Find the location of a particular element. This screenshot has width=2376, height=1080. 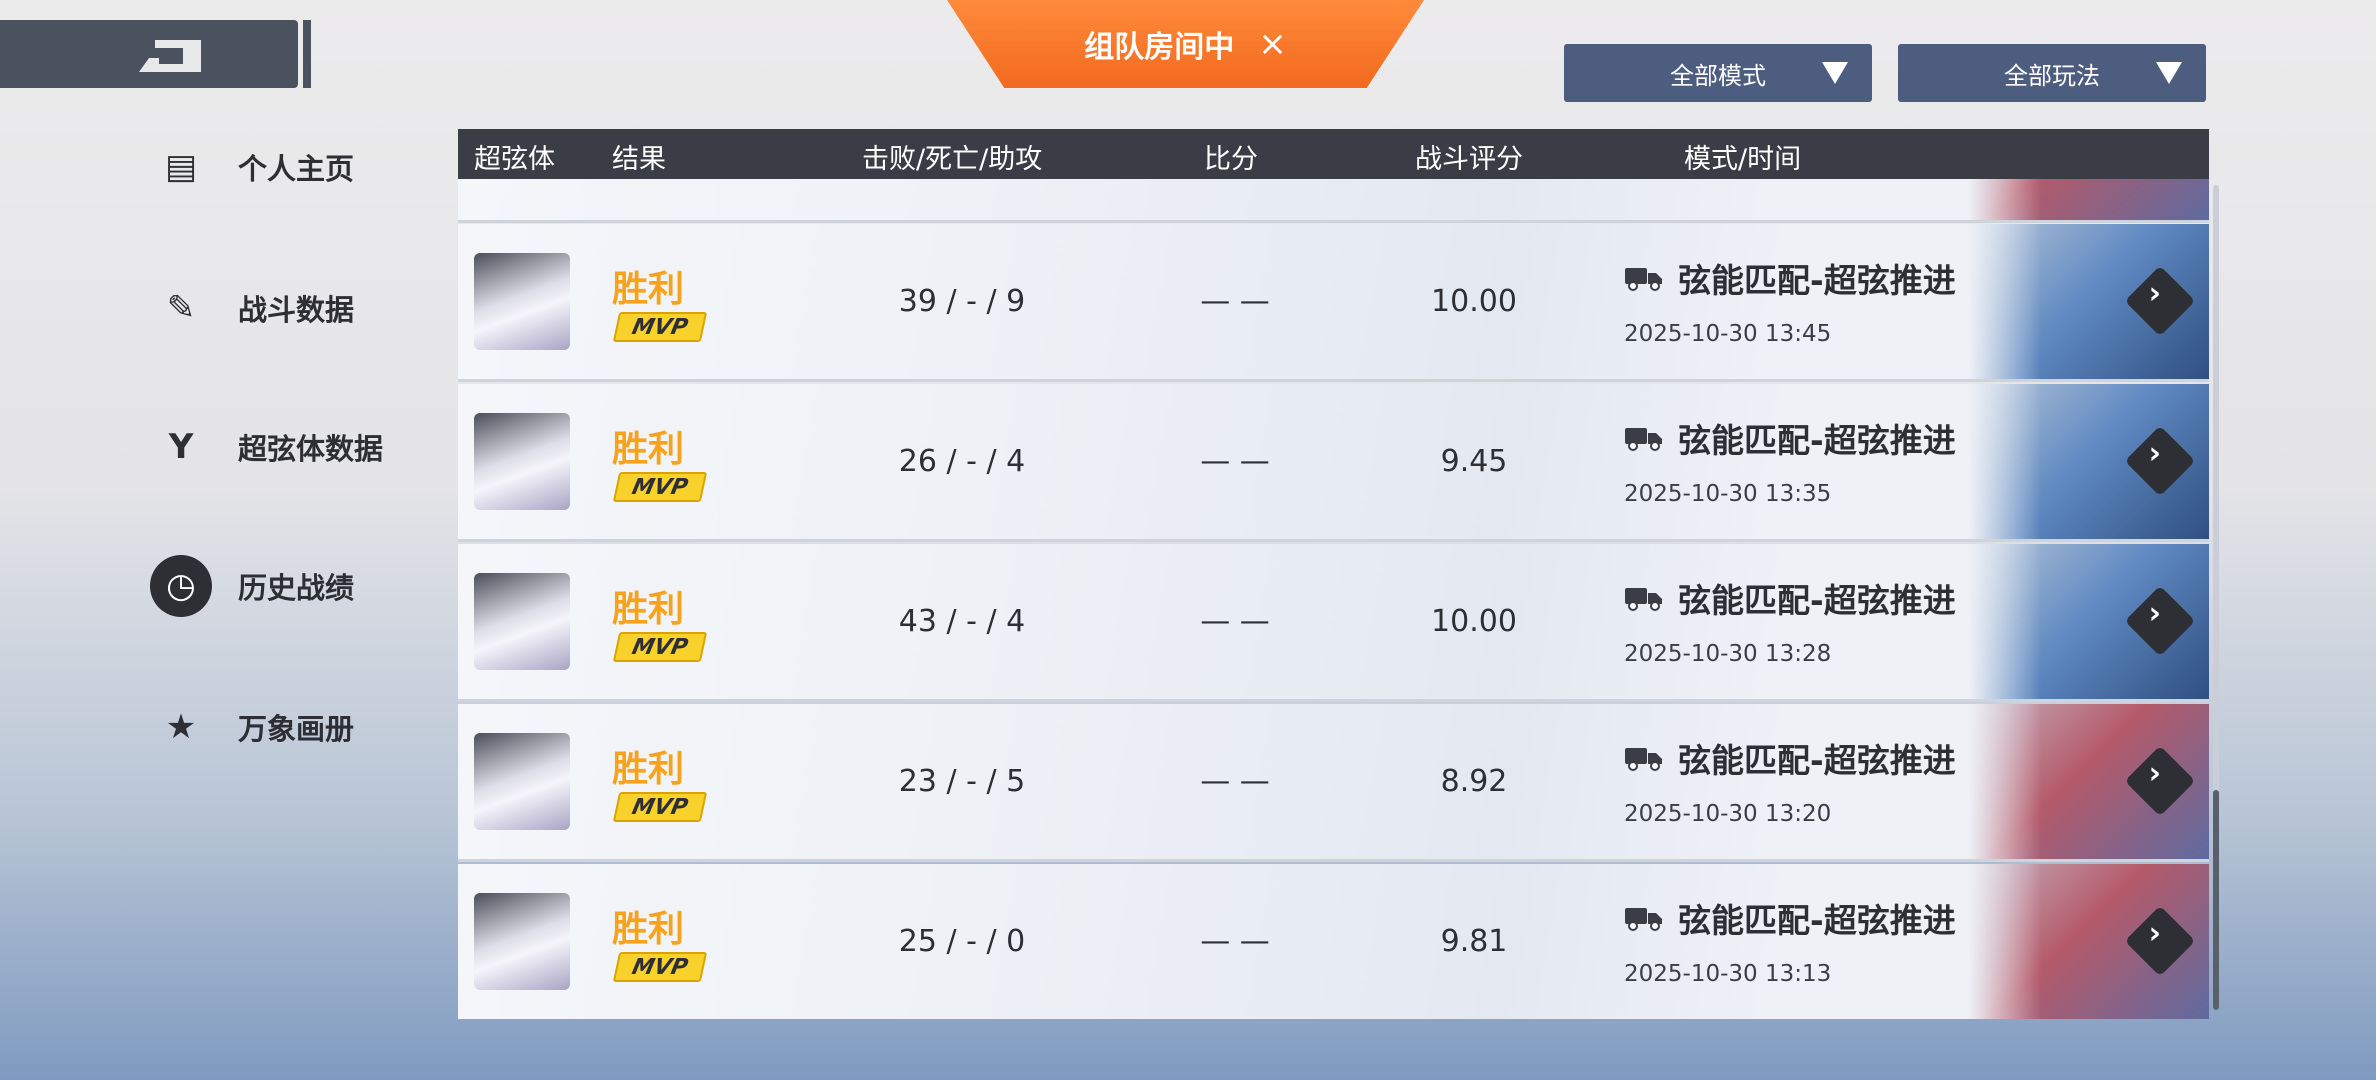

scrollbar is located at coordinates (2216, 597).